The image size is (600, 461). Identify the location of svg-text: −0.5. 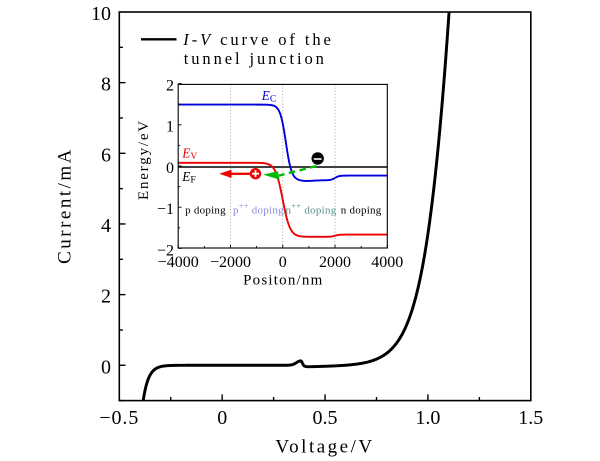
(119, 418).